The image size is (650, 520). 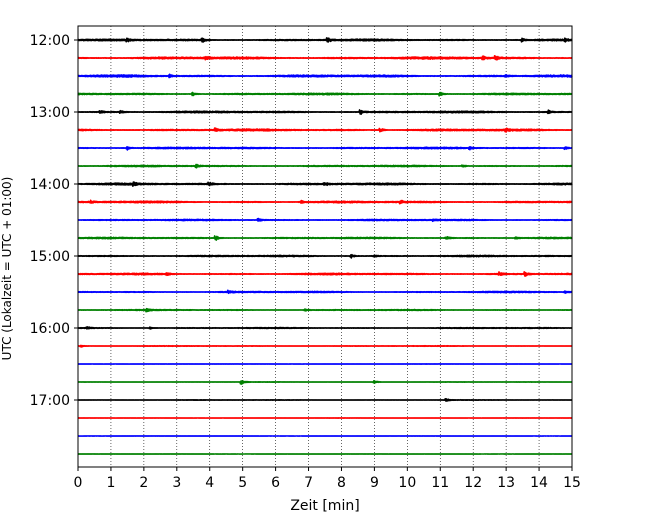 What do you see at coordinates (506, 483) in the screenshot?
I see `x-tick-label: 13` at bounding box center [506, 483].